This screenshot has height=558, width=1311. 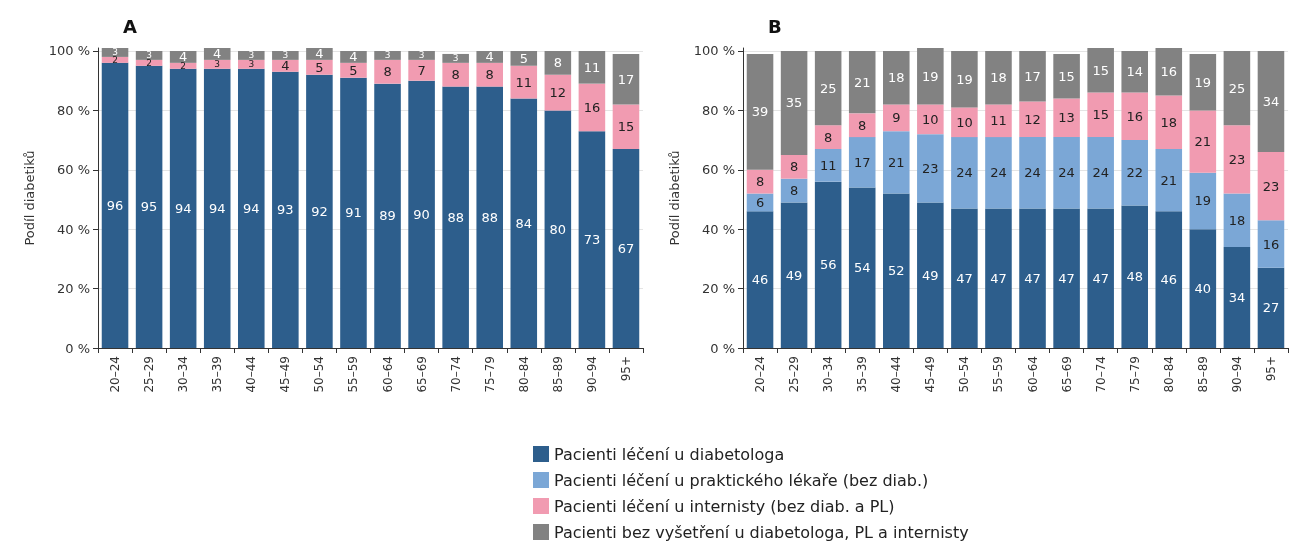 What do you see at coordinates (73, 170) in the screenshot?
I see `y-tick-label: 60 %` at bounding box center [73, 170].